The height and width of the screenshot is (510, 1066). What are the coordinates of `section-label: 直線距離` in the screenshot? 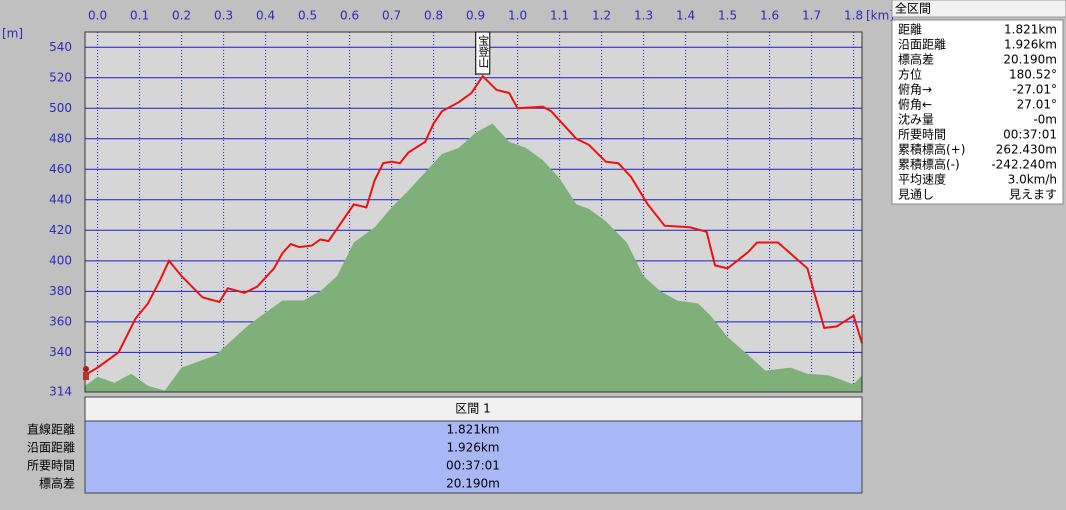 It's located at (51, 429).